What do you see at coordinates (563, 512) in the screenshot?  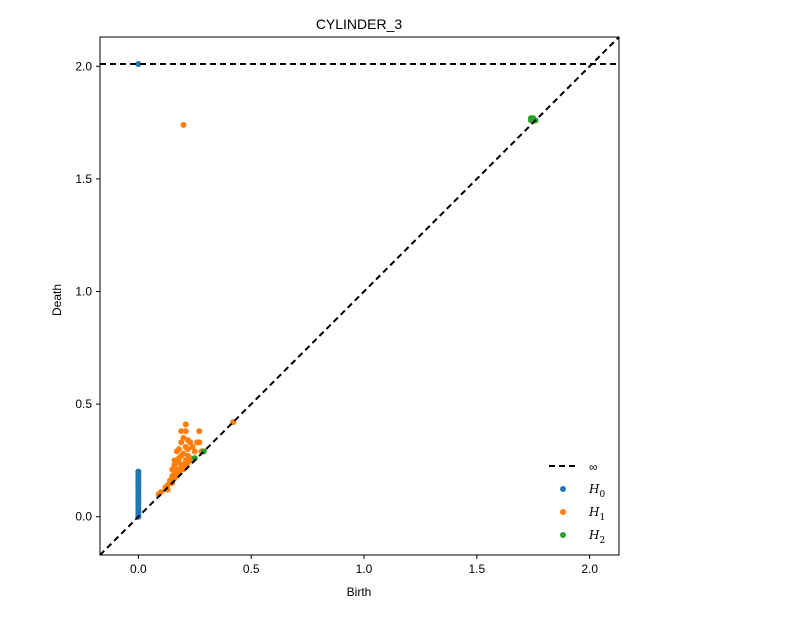 I see `legend-marker-h1` at bounding box center [563, 512].